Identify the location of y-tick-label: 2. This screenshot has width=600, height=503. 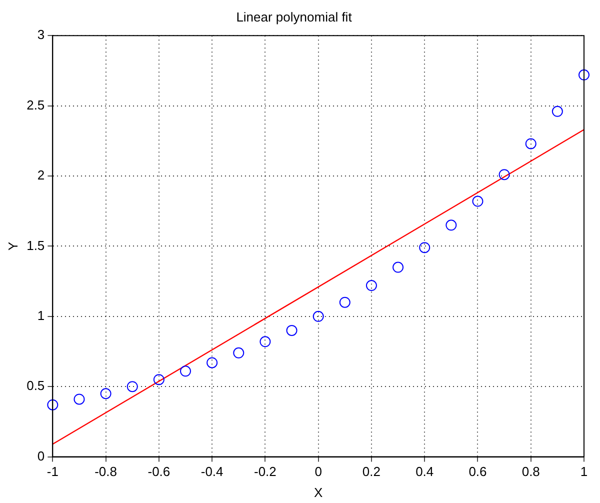
(41, 175).